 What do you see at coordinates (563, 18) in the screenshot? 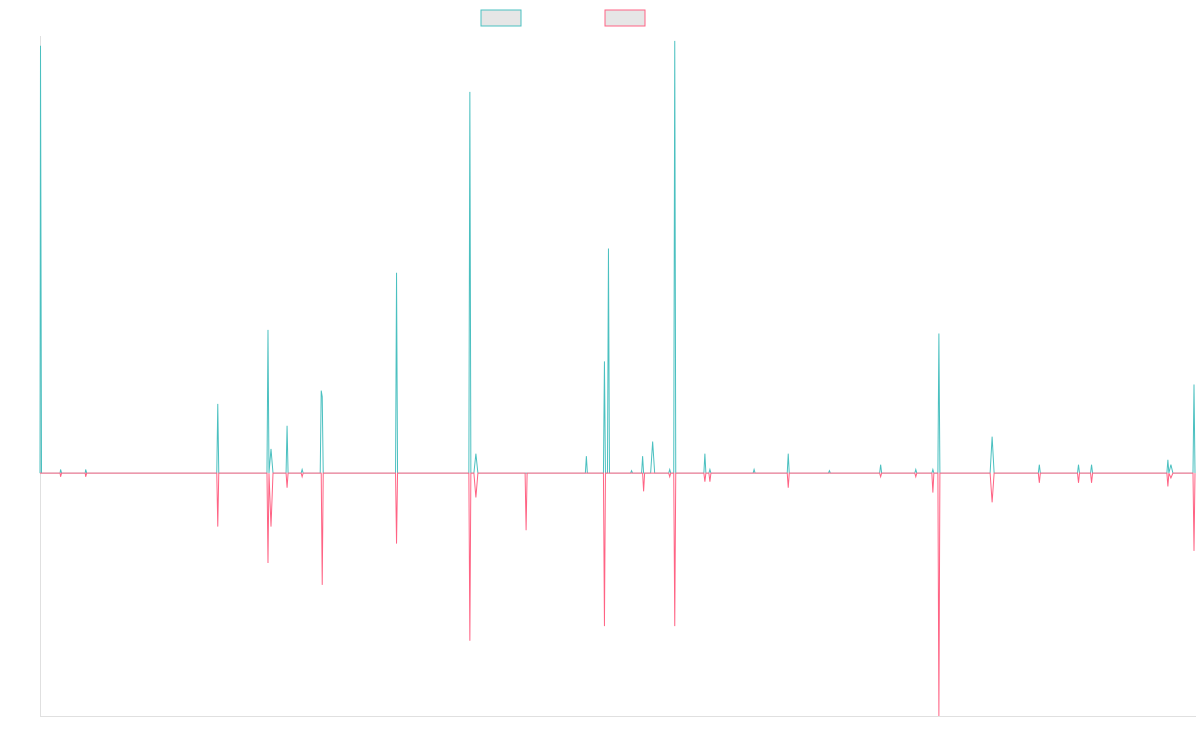
I see `legend` at bounding box center [563, 18].